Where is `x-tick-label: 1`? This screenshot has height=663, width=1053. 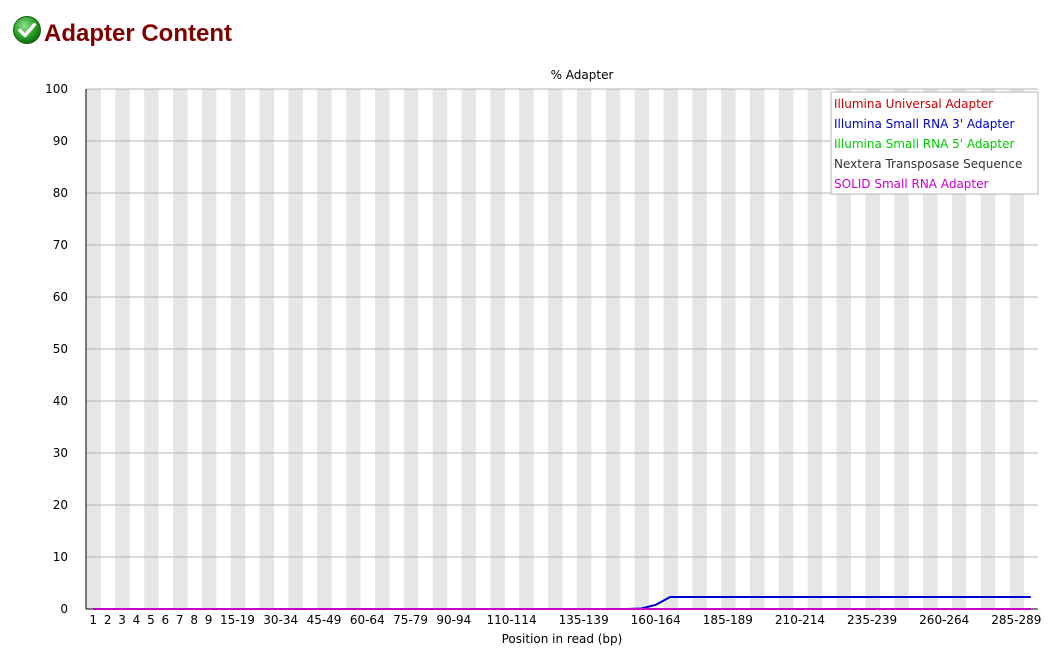
x-tick-label: 1 is located at coordinates (93, 620).